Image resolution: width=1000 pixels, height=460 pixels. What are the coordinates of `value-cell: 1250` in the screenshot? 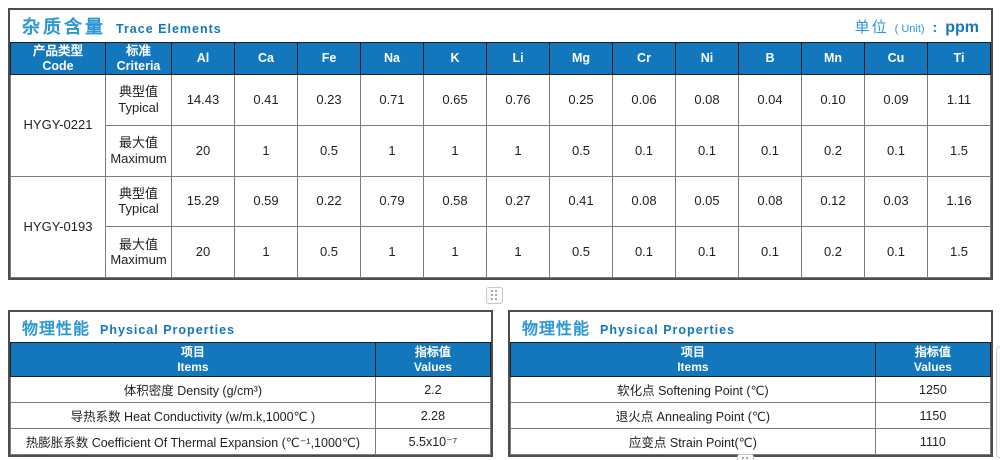 It's located at (933, 389).